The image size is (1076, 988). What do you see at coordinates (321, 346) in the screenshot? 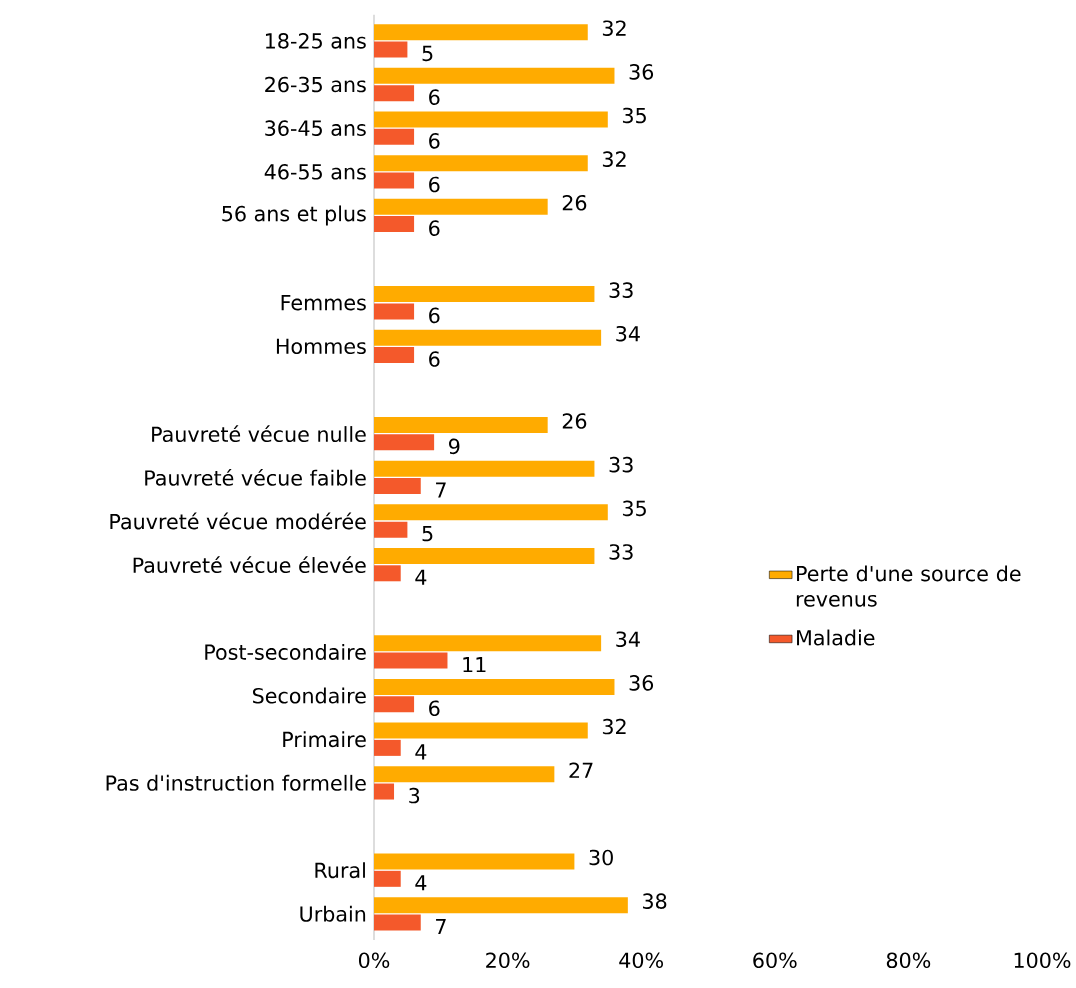
I see `y-tick-label: Hommes` at bounding box center [321, 346].